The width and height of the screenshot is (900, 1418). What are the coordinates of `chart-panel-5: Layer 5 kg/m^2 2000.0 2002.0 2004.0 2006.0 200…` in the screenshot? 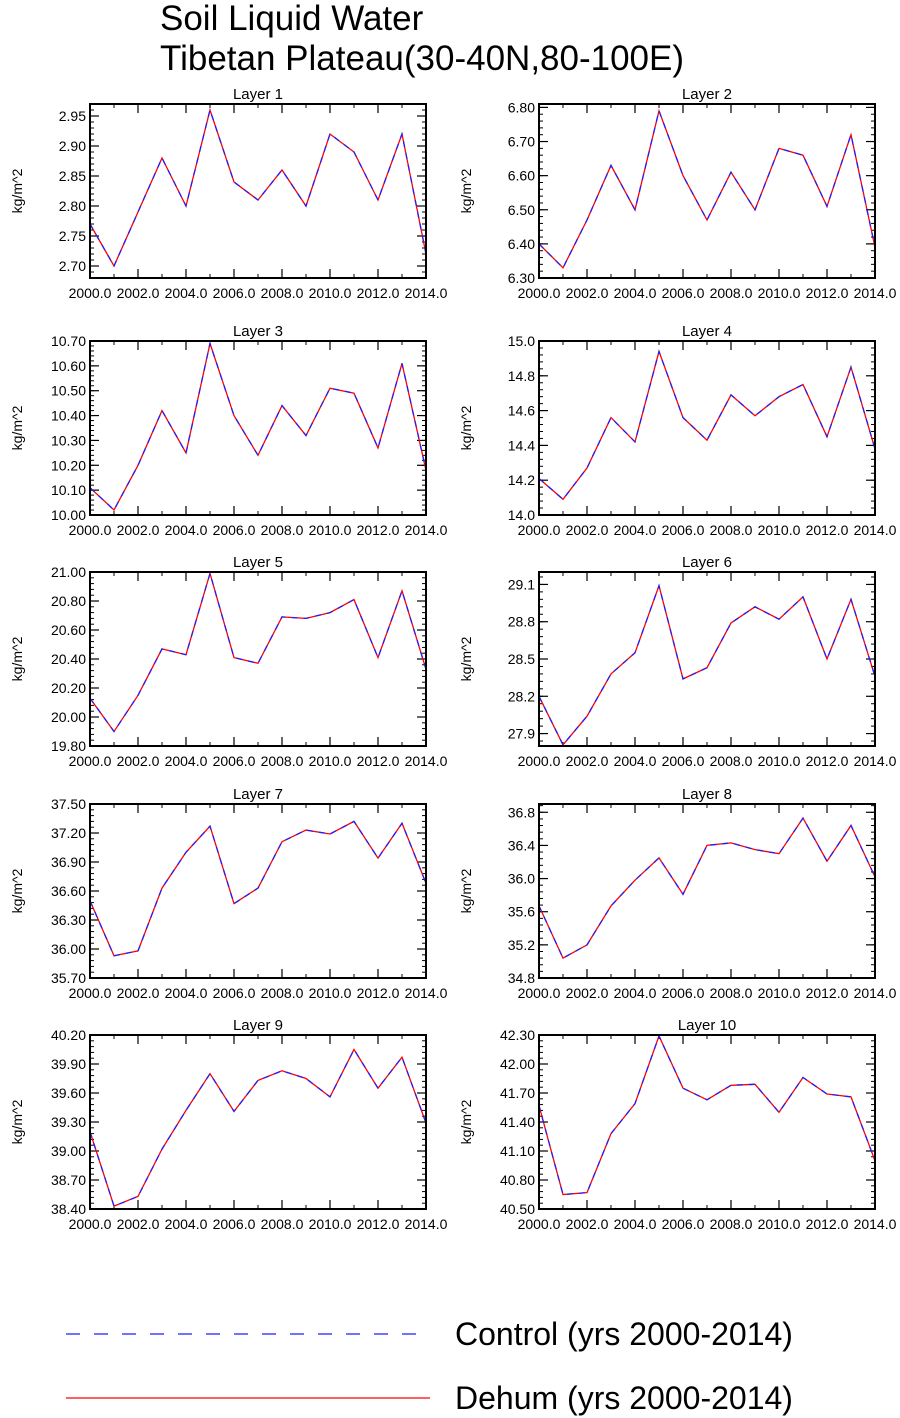 It's located at (228, 661).